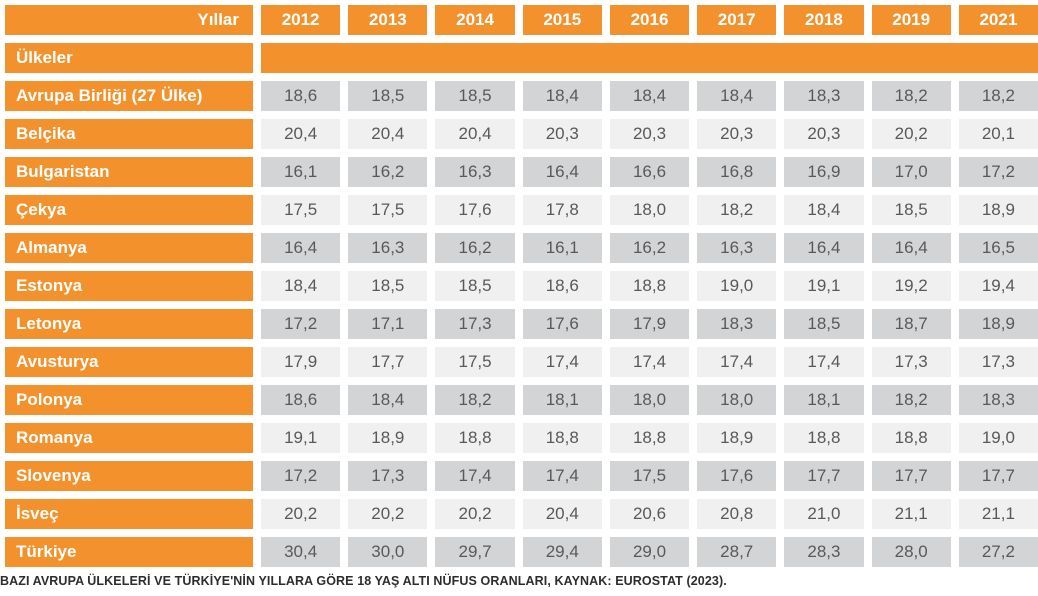 The image size is (1038, 596). What do you see at coordinates (129, 476) in the screenshot?
I see `country-label: Slovenya` at bounding box center [129, 476].